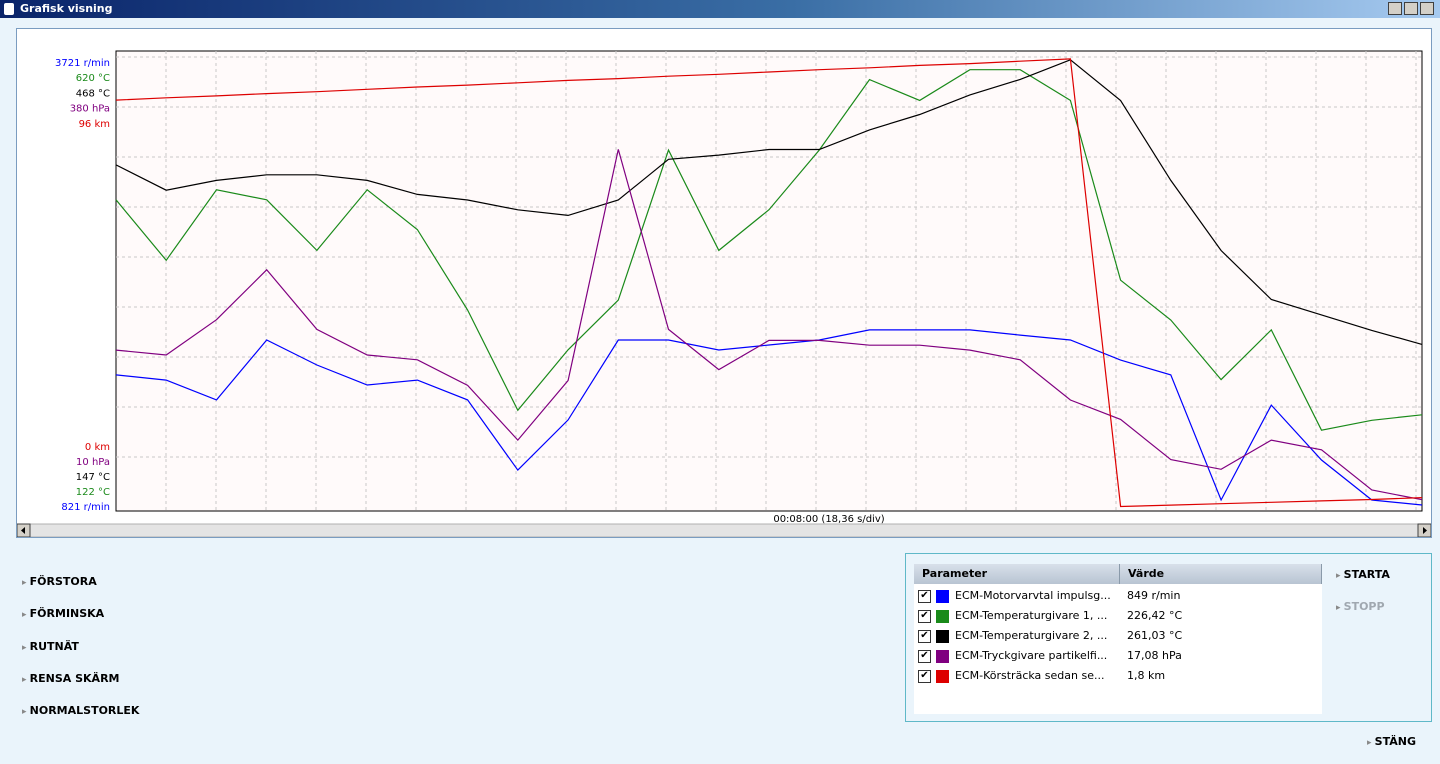  Describe the element at coordinates (97, 447) in the screenshot. I see `y-tick-label: 0 km` at that location.